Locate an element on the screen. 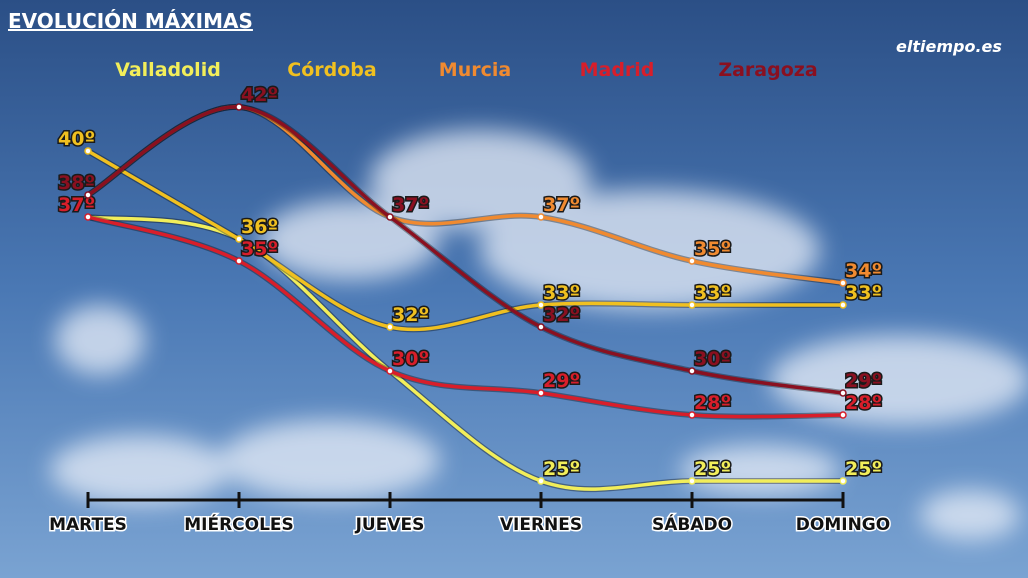 The width and height of the screenshot is (1028, 578). value-label: 38º is located at coordinates (76, 183).